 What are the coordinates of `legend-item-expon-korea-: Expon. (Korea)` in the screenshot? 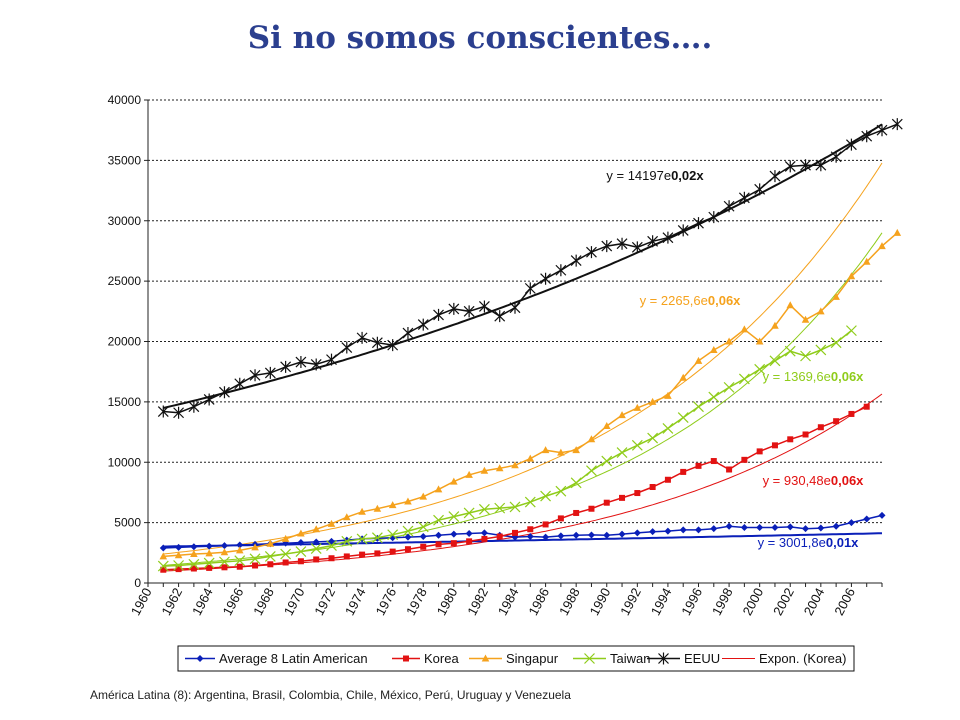 It's located at (784, 658).